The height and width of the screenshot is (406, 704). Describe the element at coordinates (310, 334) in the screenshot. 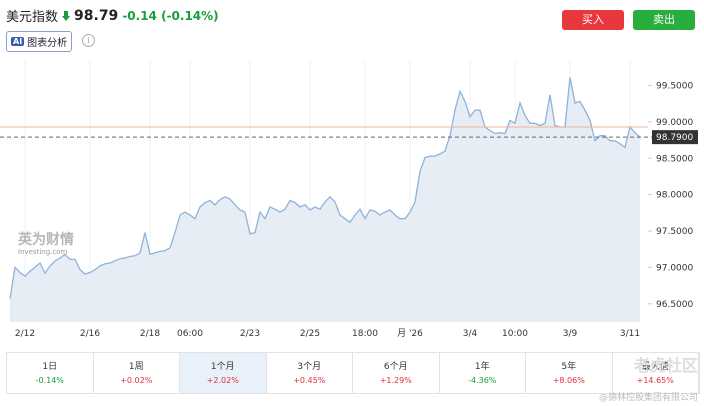

I see `x-tick-label: 2/25` at that location.